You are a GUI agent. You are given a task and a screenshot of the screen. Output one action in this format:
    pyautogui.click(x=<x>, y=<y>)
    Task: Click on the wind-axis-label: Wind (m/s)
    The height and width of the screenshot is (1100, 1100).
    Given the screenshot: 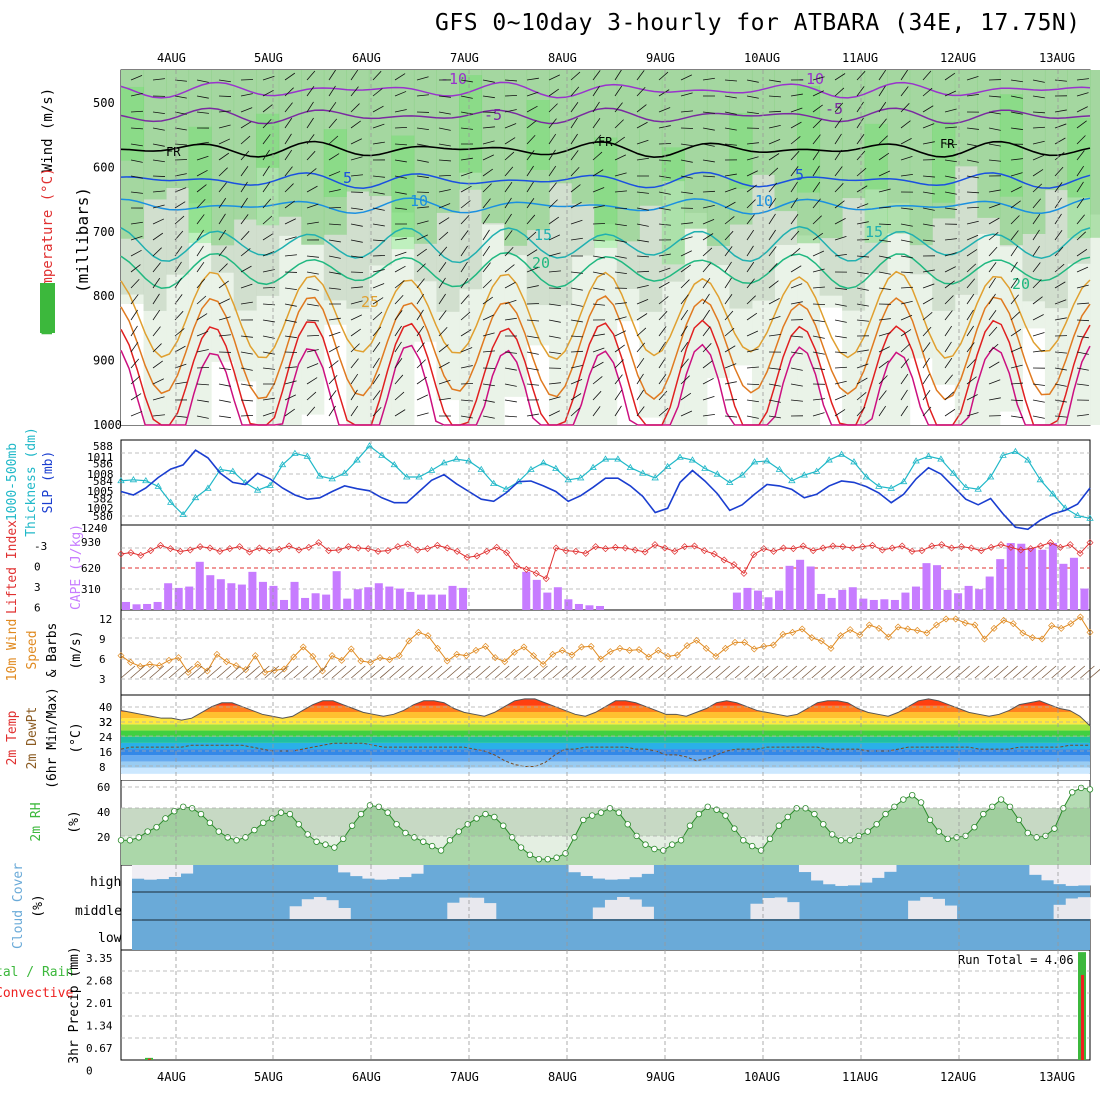 What is the action you would take?
    pyautogui.click(x=48, y=130)
    